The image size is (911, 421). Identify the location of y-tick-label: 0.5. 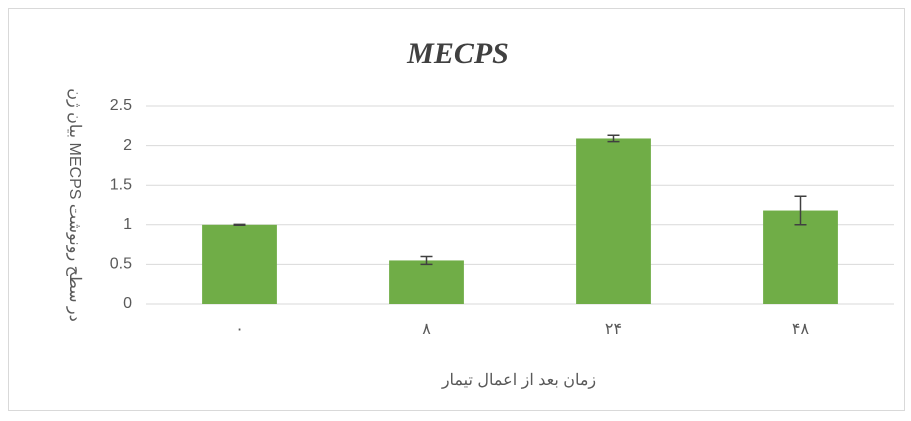
(121, 264).